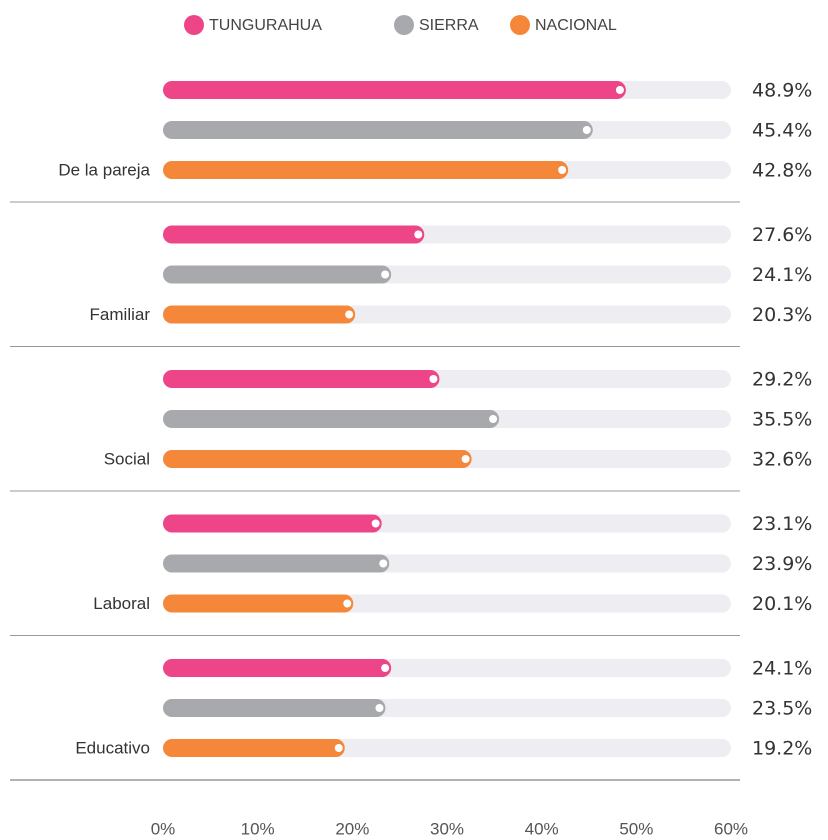 This screenshot has width=828, height=840. Describe the element at coordinates (782, 315) in the screenshot. I see `value-label: 20.3%` at that location.